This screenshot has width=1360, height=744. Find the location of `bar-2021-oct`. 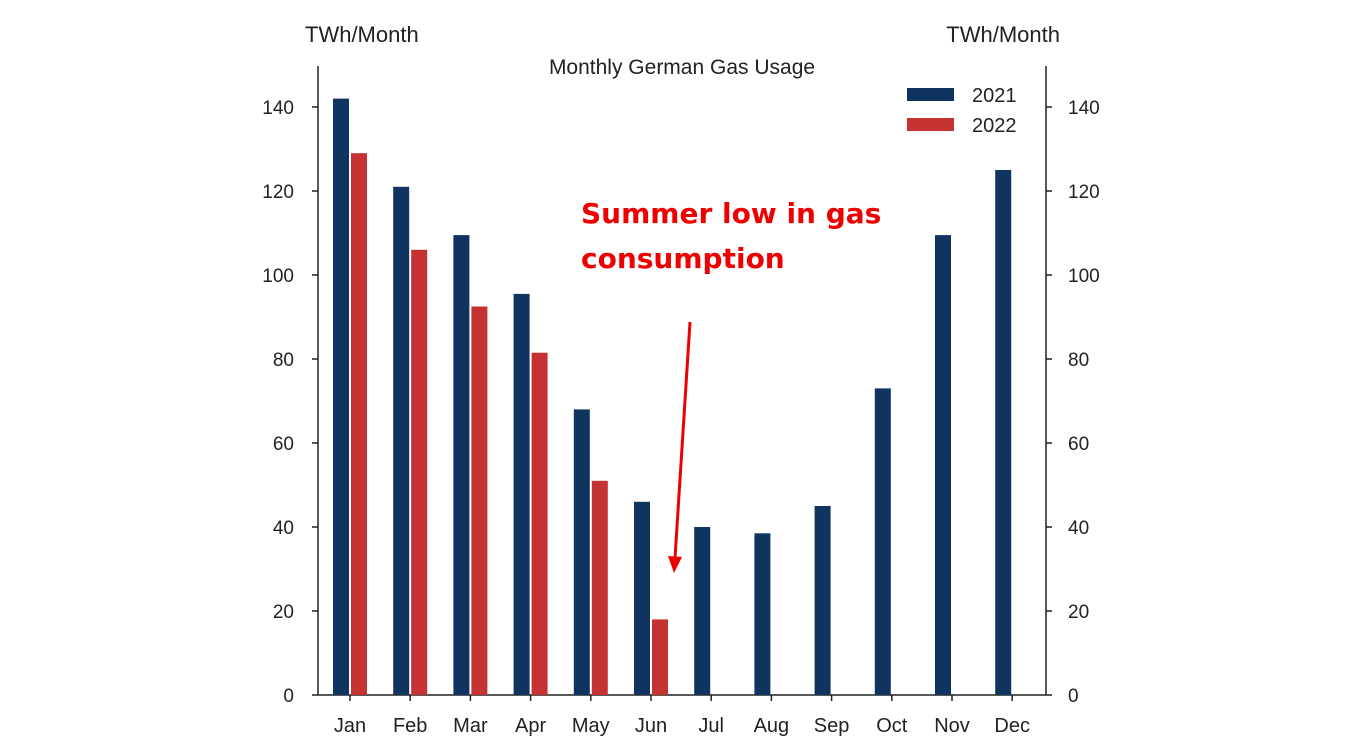

bar-2021-oct is located at coordinates (882, 541).